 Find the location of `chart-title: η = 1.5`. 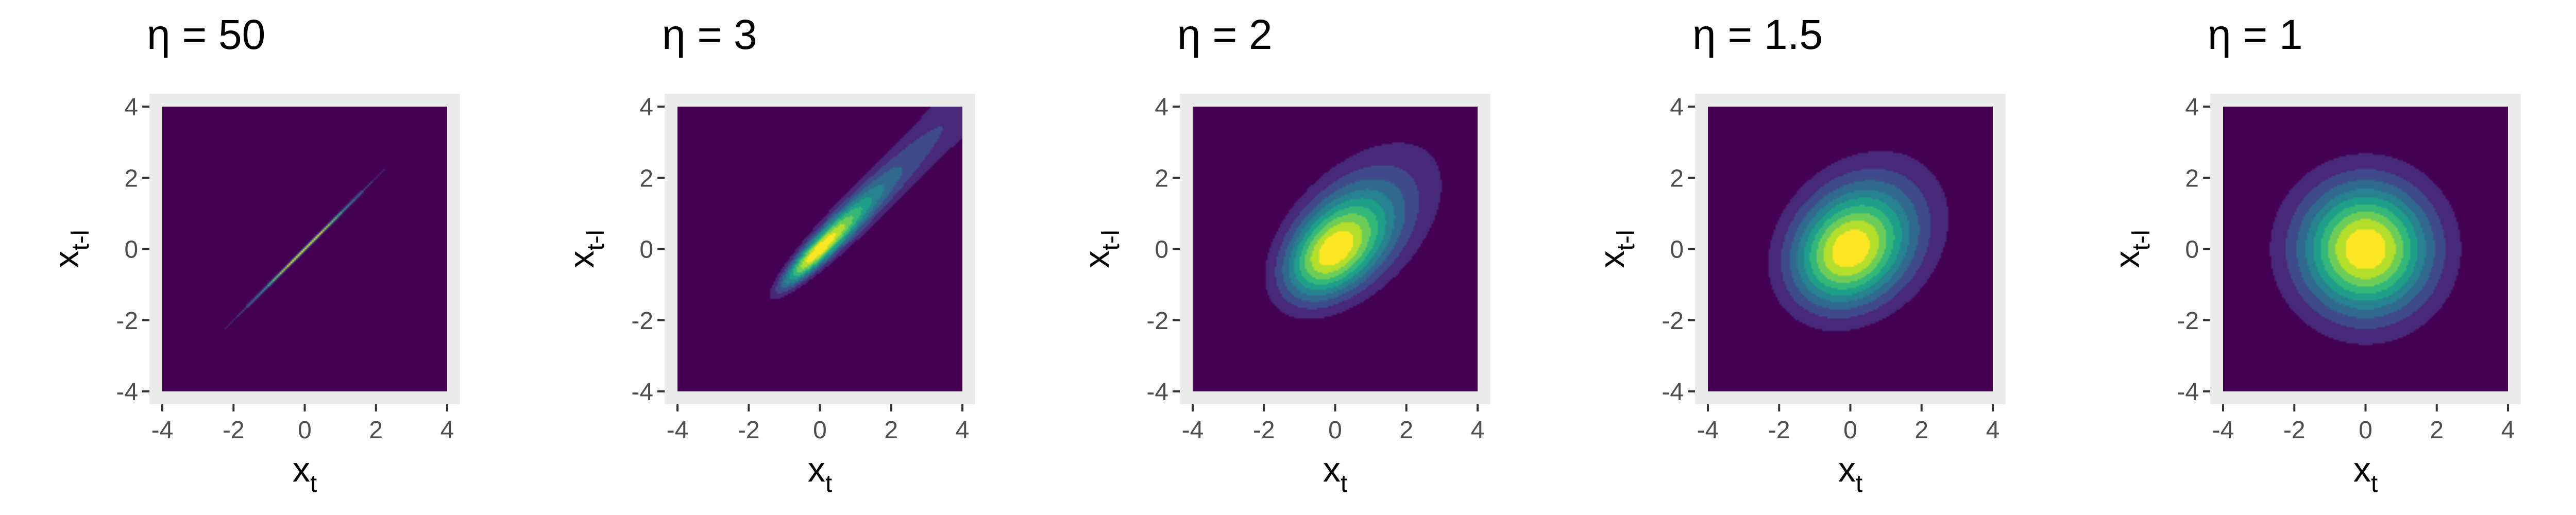

chart-title: η = 1.5 is located at coordinates (1757, 34).